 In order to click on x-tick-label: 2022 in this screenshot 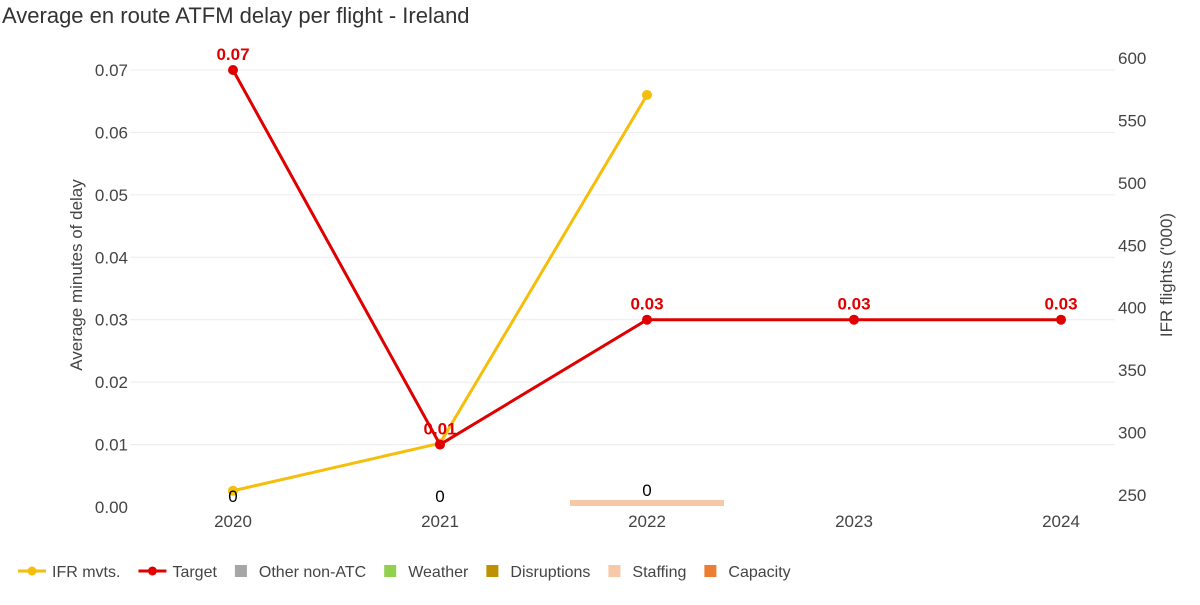, I will do `click(647, 521)`.